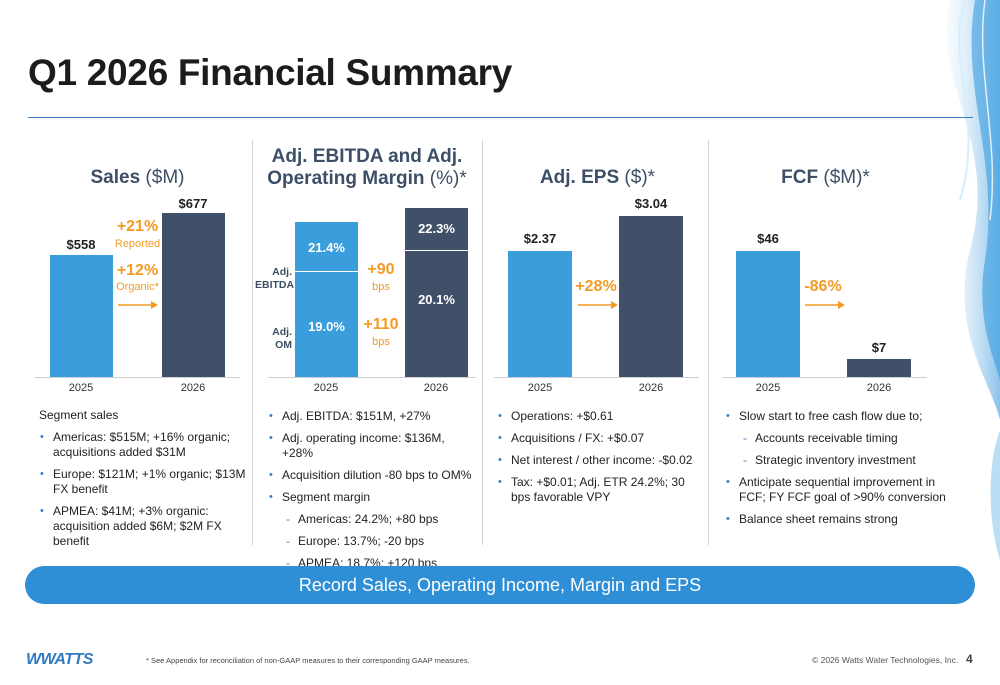 The image size is (1000, 685). I want to click on sales-bullets-header: Segment sales, so click(79, 415).